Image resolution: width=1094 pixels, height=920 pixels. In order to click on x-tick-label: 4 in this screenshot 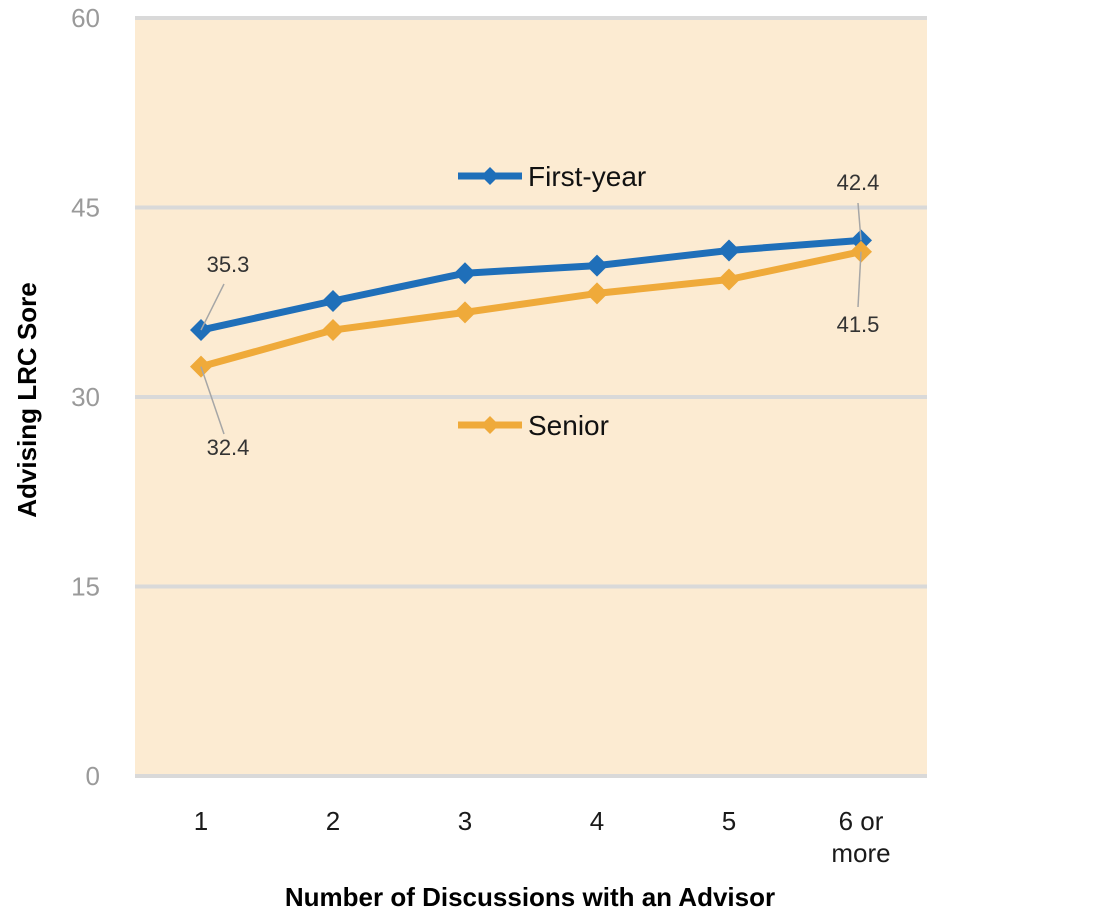, I will do `click(597, 821)`.